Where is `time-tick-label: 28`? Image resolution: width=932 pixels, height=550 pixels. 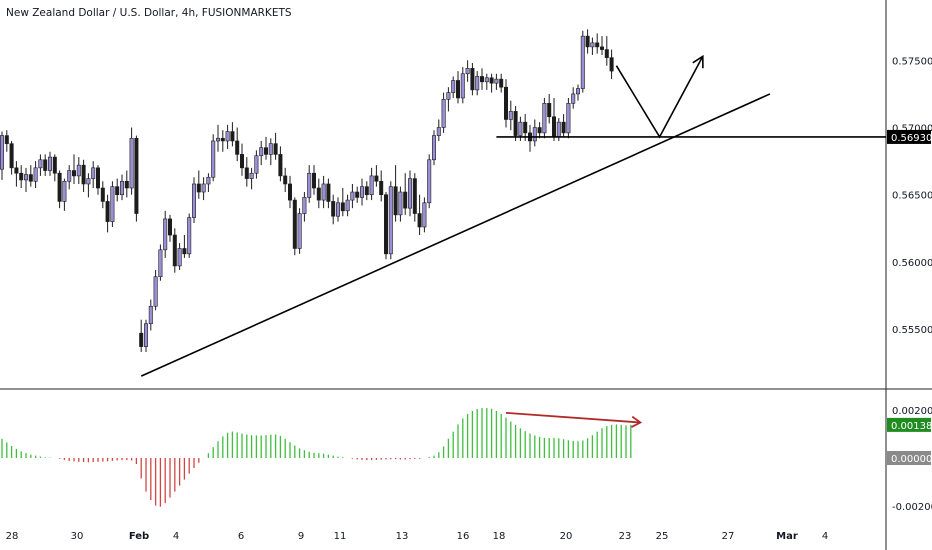
time-tick-label: 28 is located at coordinates (12, 536).